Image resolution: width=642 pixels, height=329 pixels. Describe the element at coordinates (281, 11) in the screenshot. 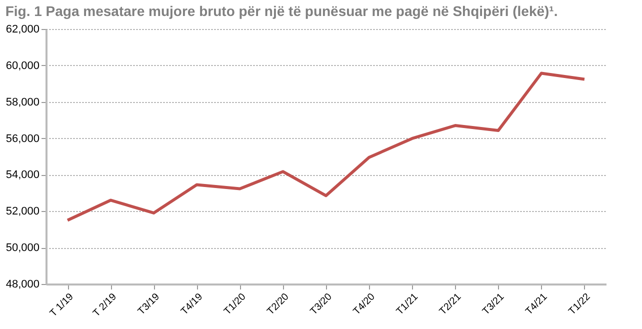

I see `chart-title: Fig. 1 Paga mesatare mujore bruto për një të punësuar me pagë në Shqipëri (lekë)¹.` at that location.